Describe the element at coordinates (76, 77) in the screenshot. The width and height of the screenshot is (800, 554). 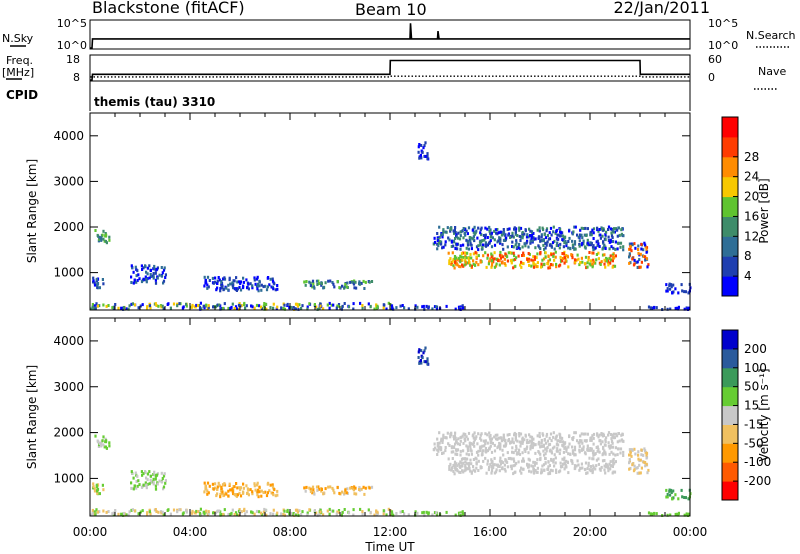
I see `freq-left-tick-bottom: 8` at that location.